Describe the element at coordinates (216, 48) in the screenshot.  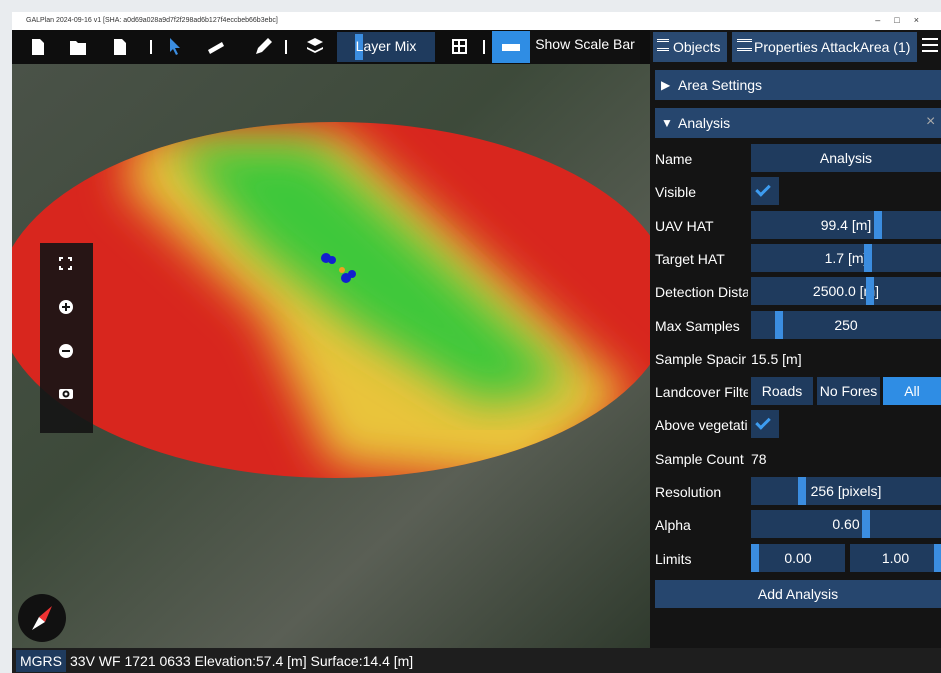
I see `measure-icon` at that location.